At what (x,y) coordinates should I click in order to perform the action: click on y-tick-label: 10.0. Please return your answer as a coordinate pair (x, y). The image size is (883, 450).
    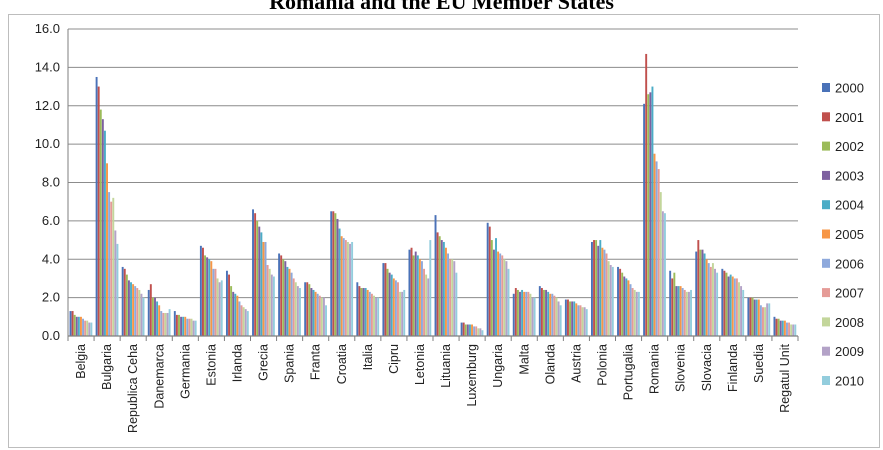
    Looking at the image, I should click on (47, 143).